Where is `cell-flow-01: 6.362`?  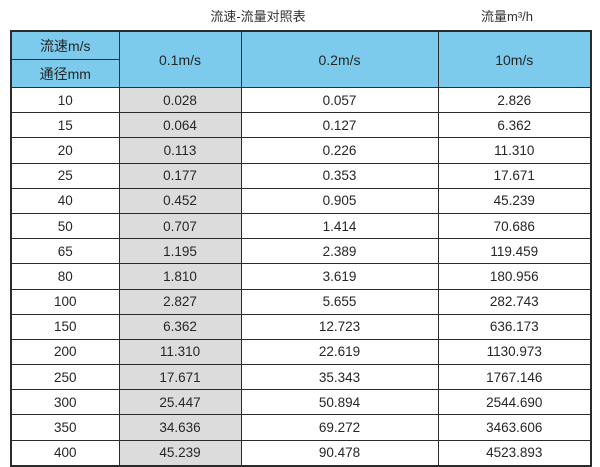
cell-flow-01: 6.362 is located at coordinates (180, 326).